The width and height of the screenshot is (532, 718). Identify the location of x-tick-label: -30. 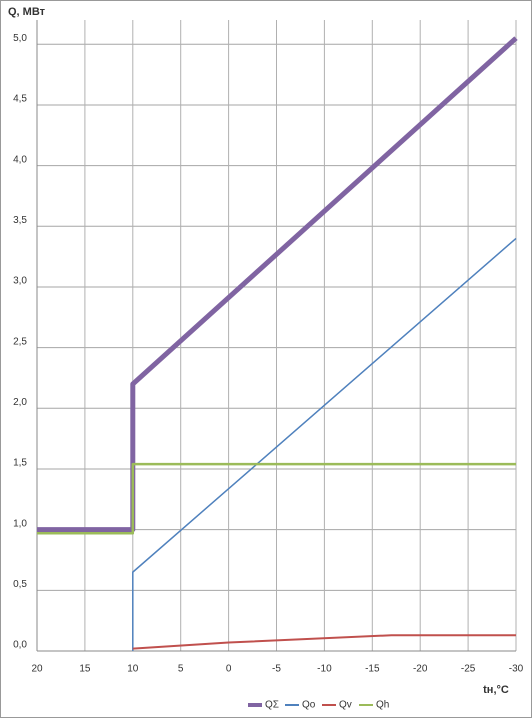
(516, 669).